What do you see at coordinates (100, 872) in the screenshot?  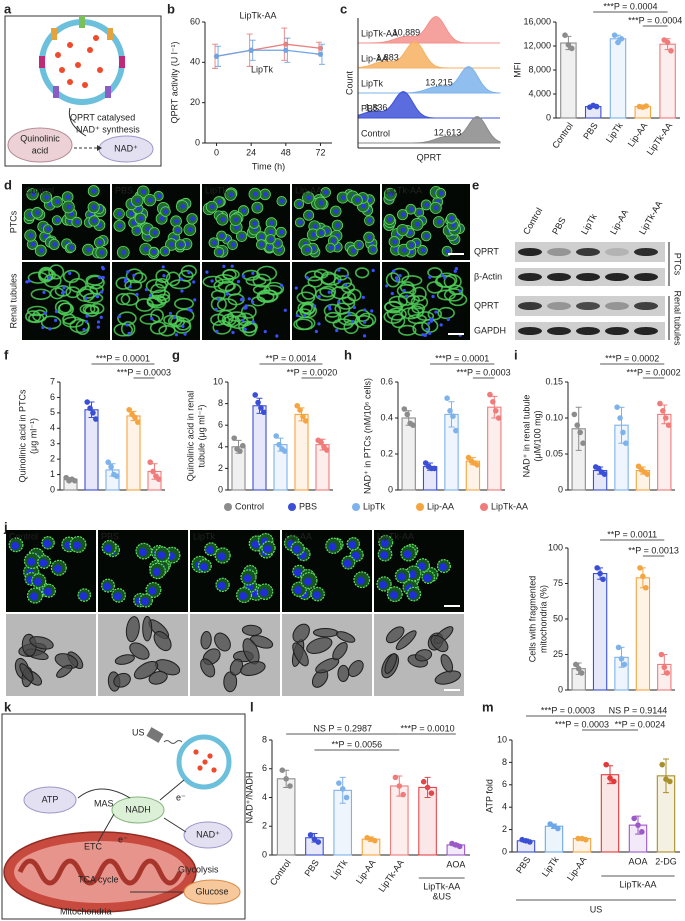 I see `cristae` at bounding box center [100, 872].